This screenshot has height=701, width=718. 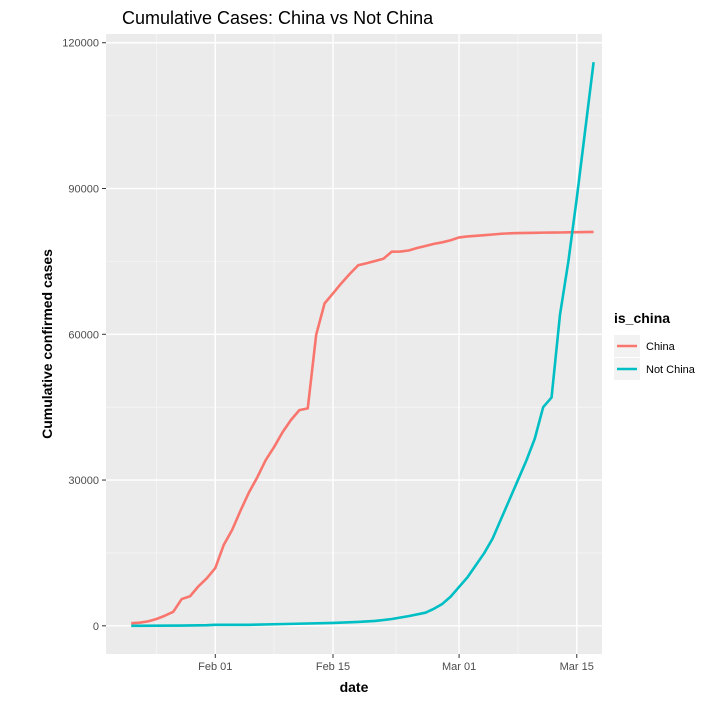 What do you see at coordinates (47, 344) in the screenshot?
I see `y-axis-title: Cumulative confirmed cases` at bounding box center [47, 344].